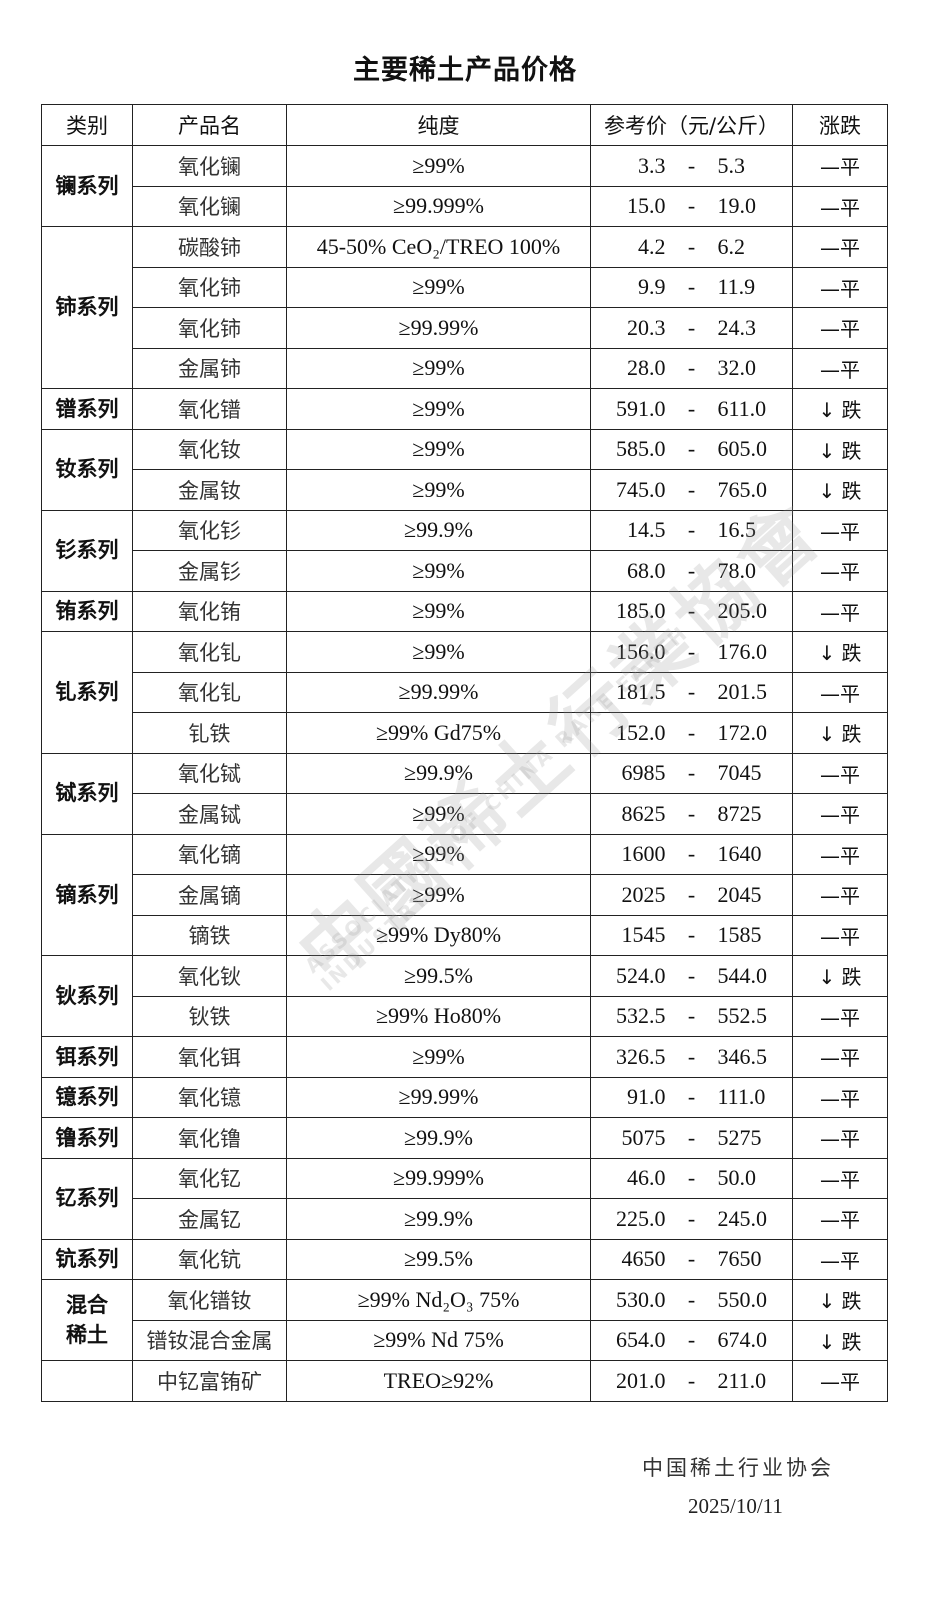 Image resolution: width=952 pixels, height=1606 pixels. I want to click on purity: ≥99% Gd75%, so click(438, 733).